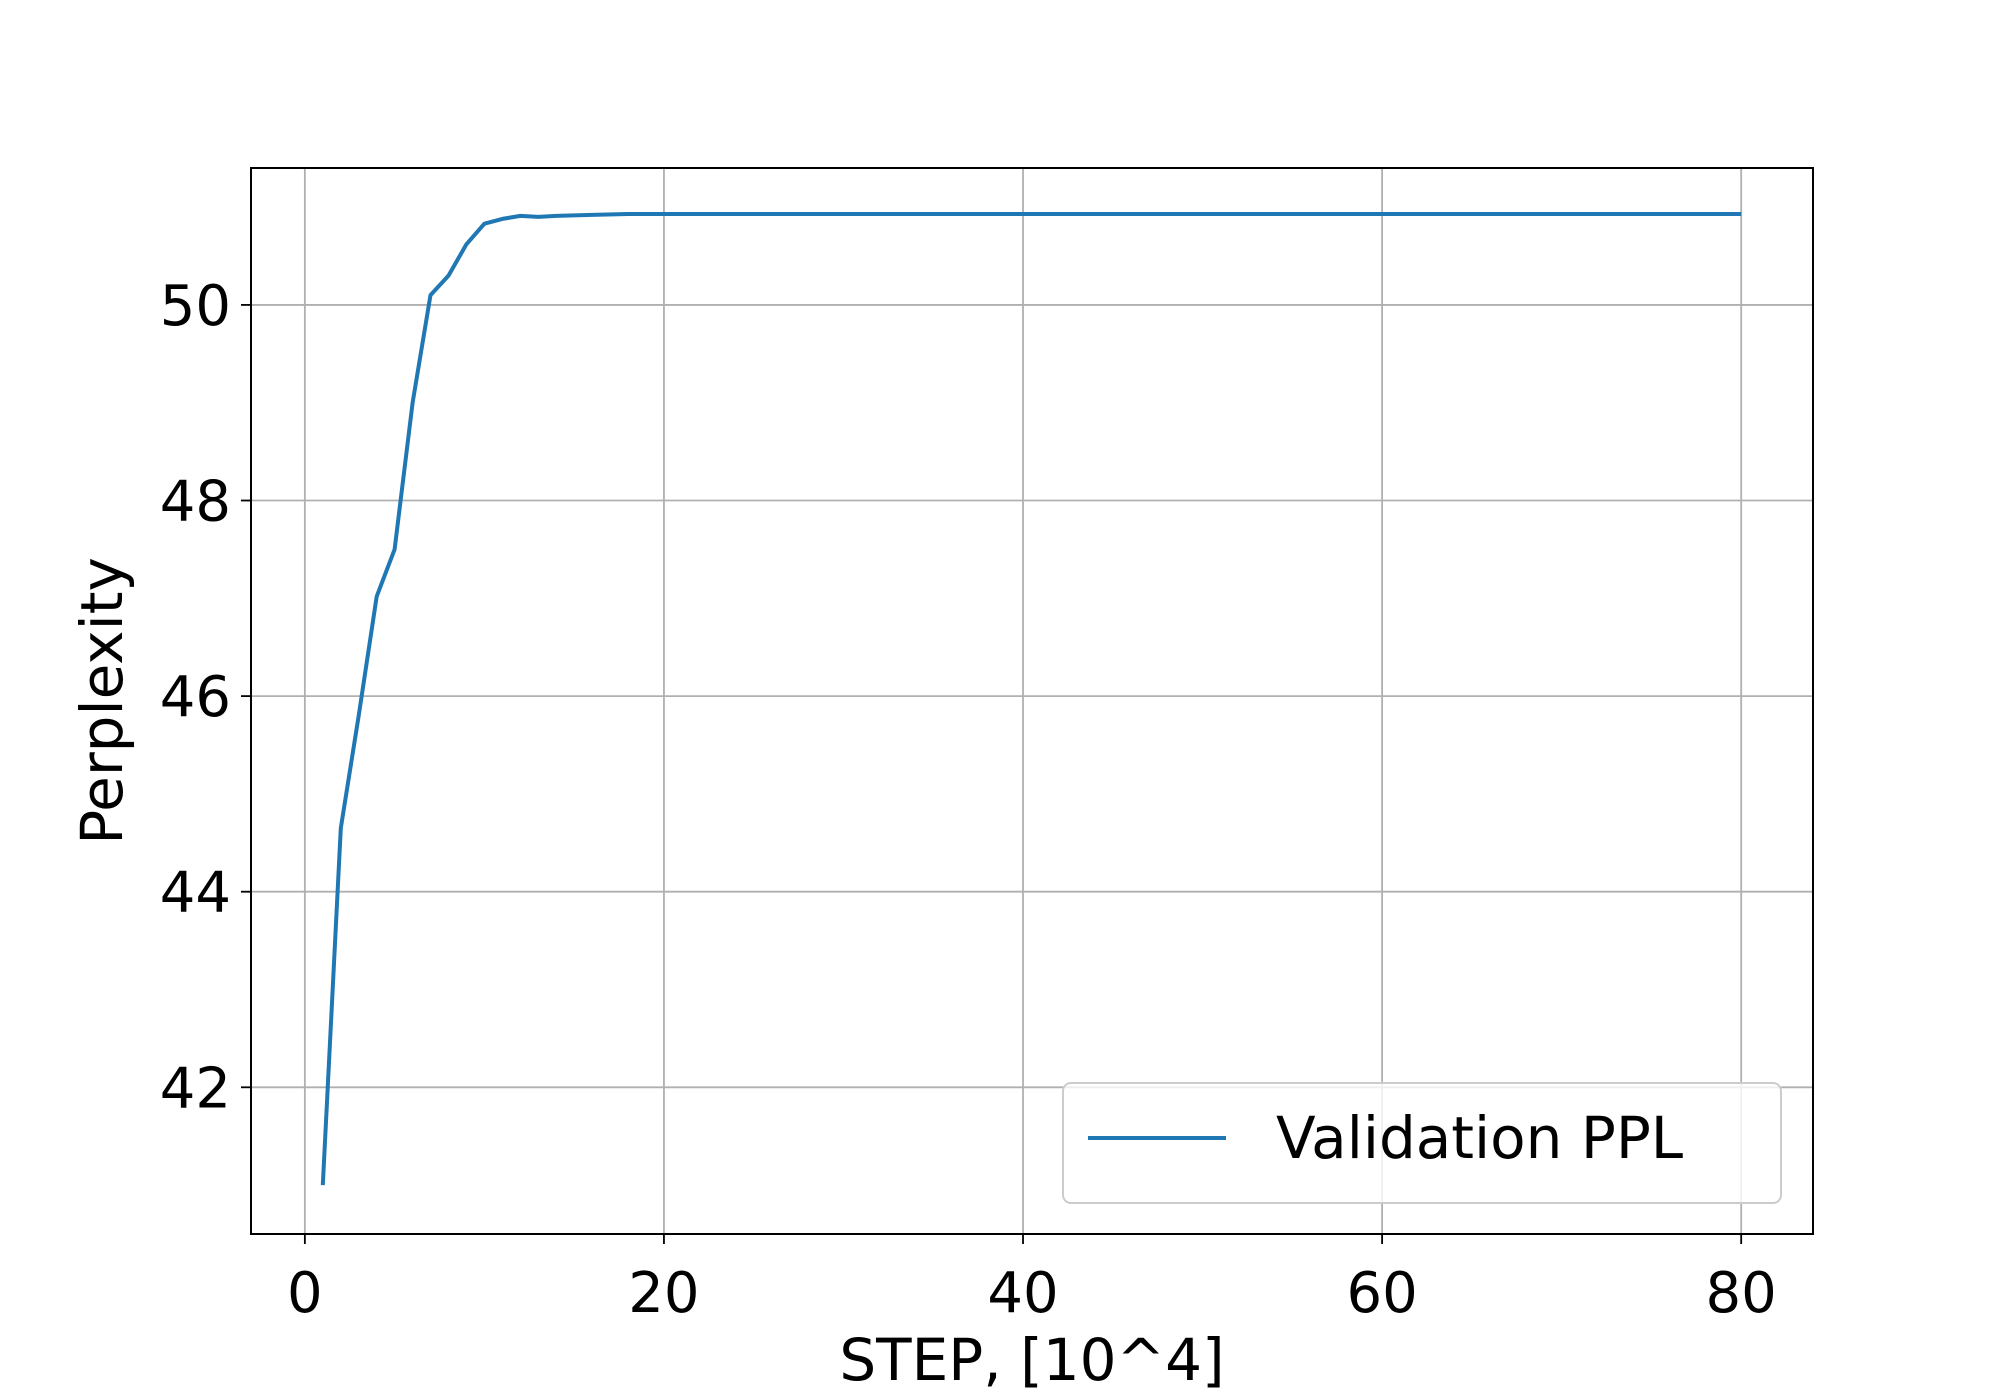 Image resolution: width=2000 pixels, height=1400 pixels. I want to click on legend: Validation PPL, so click(1422, 1143).